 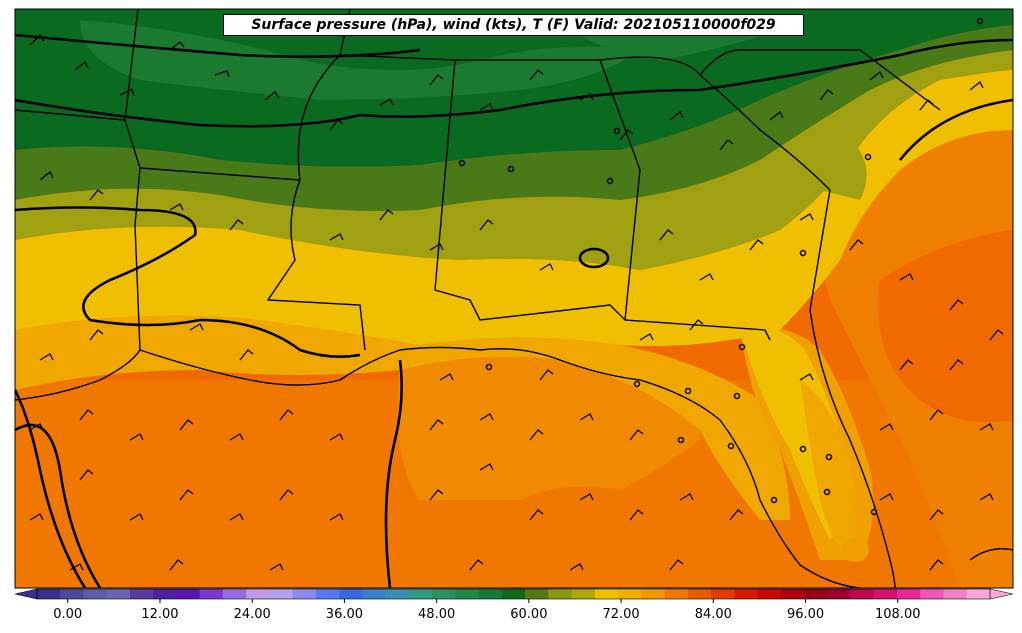 What do you see at coordinates (26, 594) in the screenshot?
I see `colorbar-extend-low` at bounding box center [26, 594].